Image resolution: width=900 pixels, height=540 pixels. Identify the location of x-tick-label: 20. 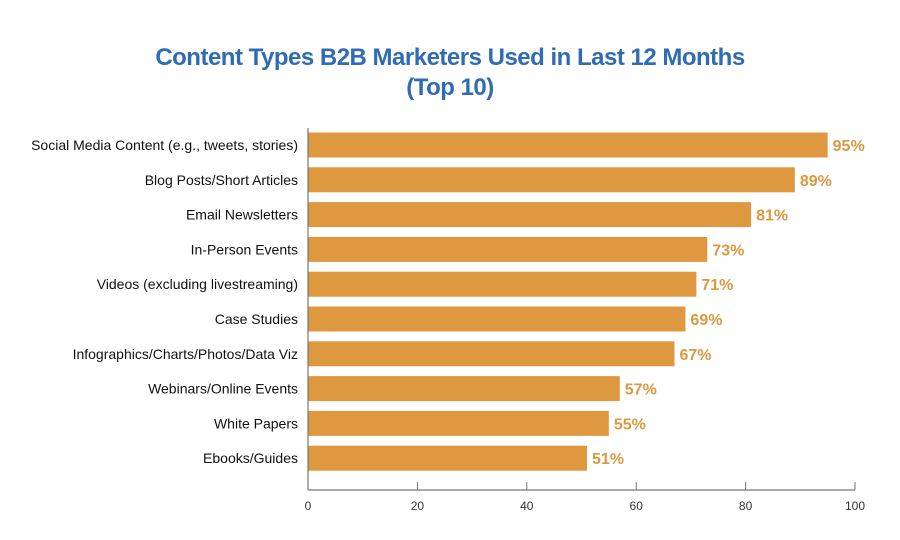
(418, 506).